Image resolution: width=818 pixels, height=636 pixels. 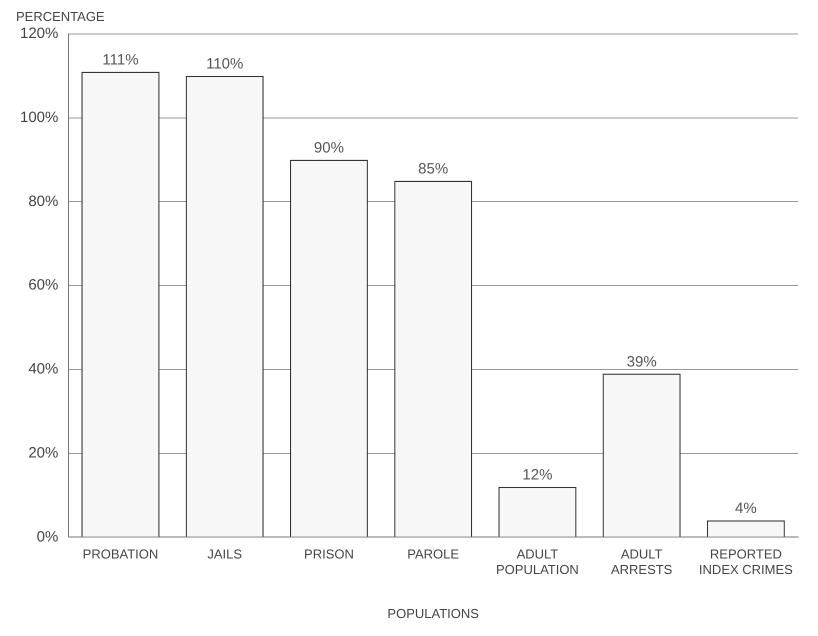 What do you see at coordinates (39, 117) in the screenshot?
I see `y-tick-label: 100%` at bounding box center [39, 117].